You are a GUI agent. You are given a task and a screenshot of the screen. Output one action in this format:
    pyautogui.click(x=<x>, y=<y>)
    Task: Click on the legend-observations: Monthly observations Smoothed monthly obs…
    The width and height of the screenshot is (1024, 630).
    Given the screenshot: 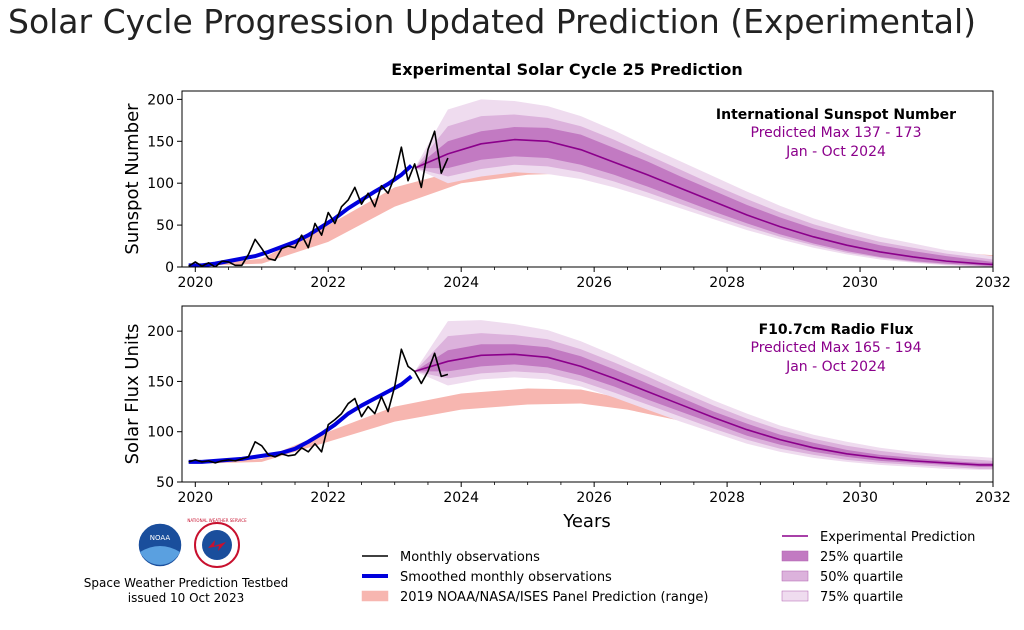 What is the action you would take?
    pyautogui.click(x=534, y=577)
    